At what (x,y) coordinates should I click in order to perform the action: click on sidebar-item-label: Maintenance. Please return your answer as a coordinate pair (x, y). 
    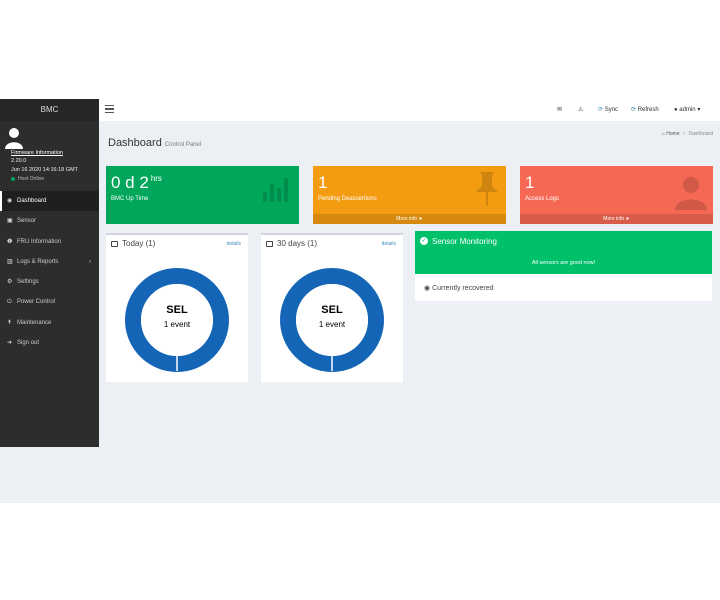
    Looking at the image, I should click on (34, 322).